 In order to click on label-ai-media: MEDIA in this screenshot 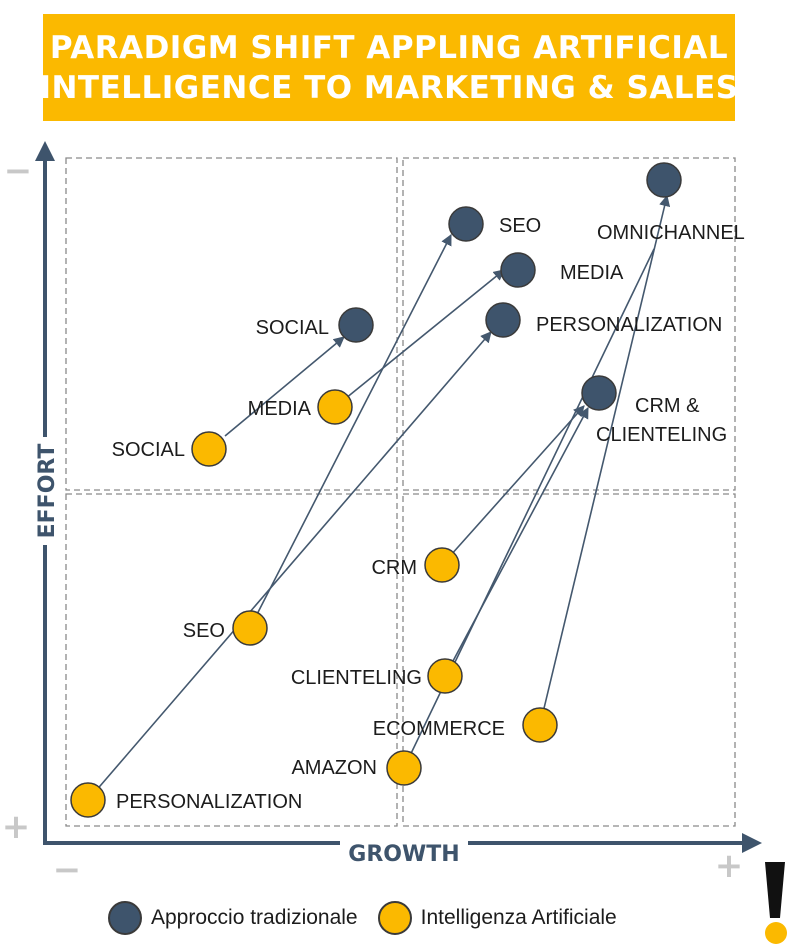, I will do `click(280, 409)`.